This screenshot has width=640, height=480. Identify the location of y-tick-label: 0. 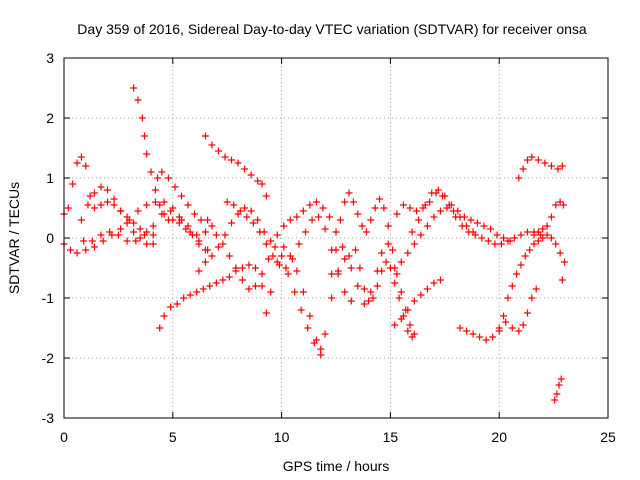
(50, 238).